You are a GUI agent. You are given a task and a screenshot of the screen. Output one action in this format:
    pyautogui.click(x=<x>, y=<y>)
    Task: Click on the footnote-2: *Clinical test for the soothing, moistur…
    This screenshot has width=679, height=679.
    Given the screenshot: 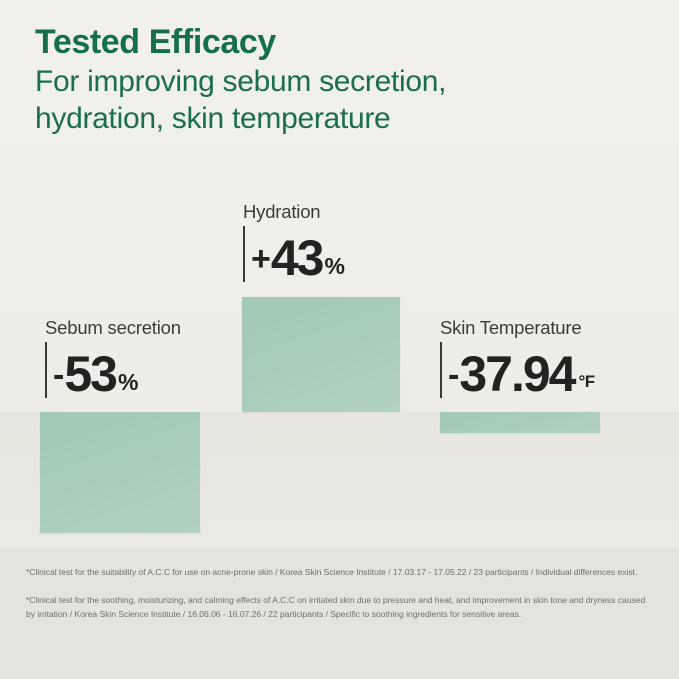 What is the action you would take?
    pyautogui.click(x=336, y=606)
    